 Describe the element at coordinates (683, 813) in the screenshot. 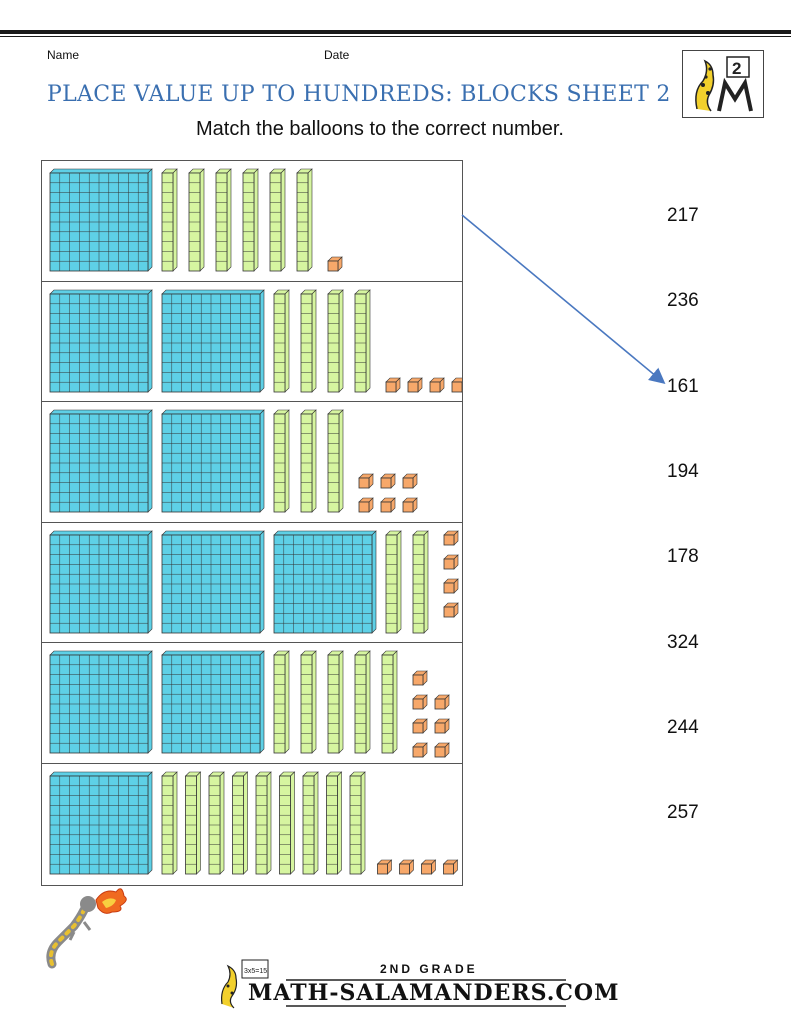

I see `number-option-257: 257` at that location.